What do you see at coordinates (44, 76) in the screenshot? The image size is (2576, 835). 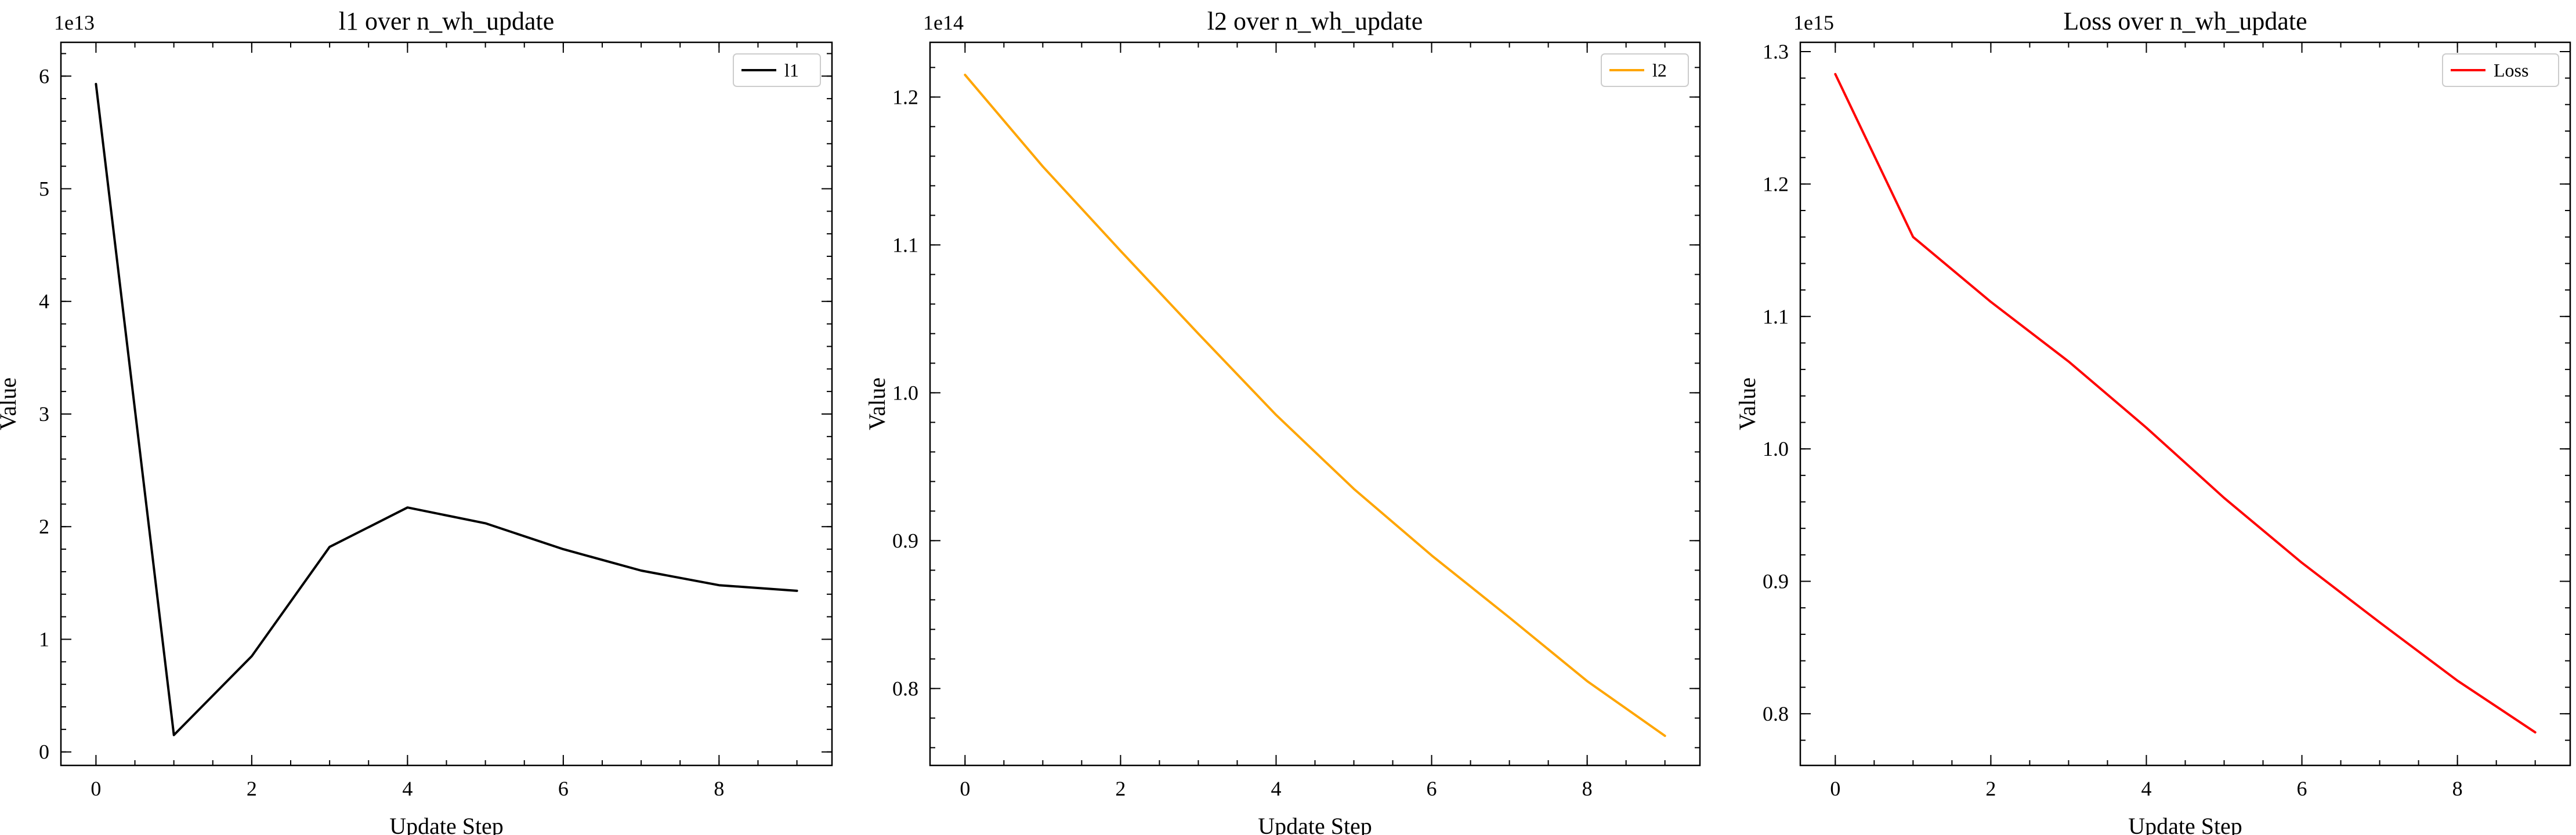 I see `y-tick-label: 6` at bounding box center [44, 76].